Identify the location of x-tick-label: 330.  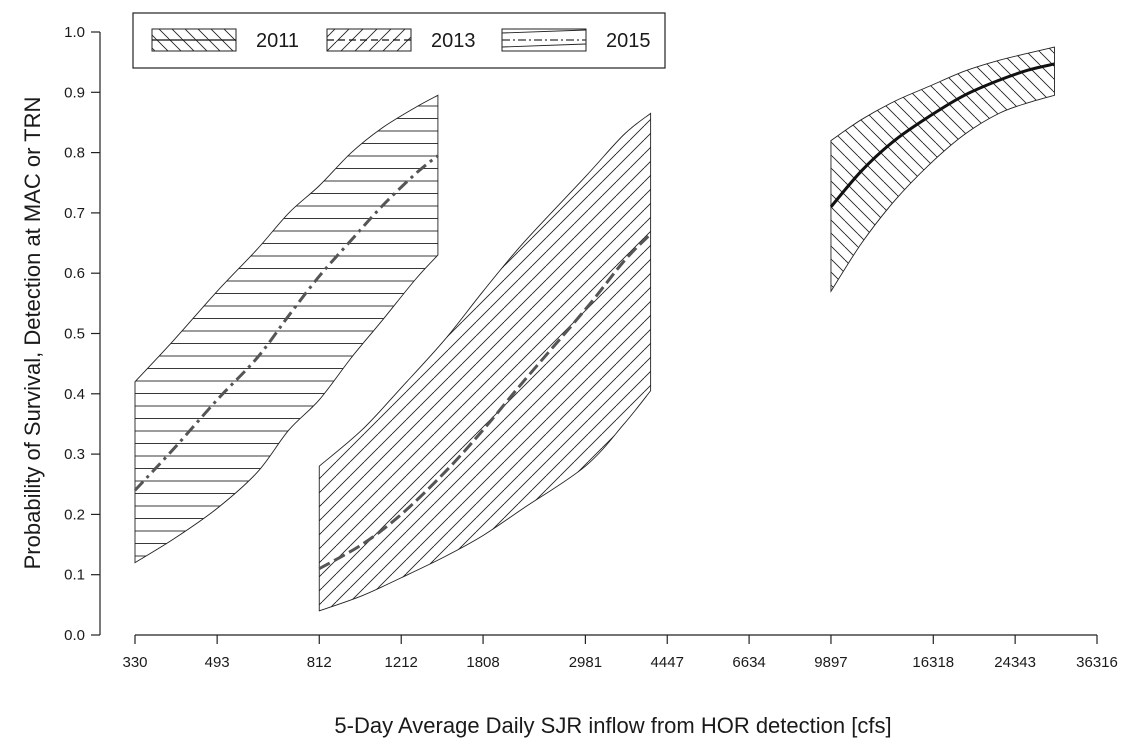
(134, 662).